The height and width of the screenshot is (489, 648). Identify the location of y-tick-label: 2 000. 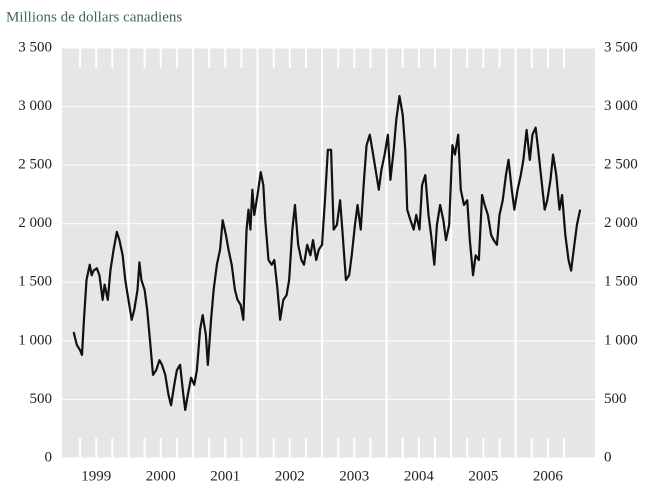
(35, 223).